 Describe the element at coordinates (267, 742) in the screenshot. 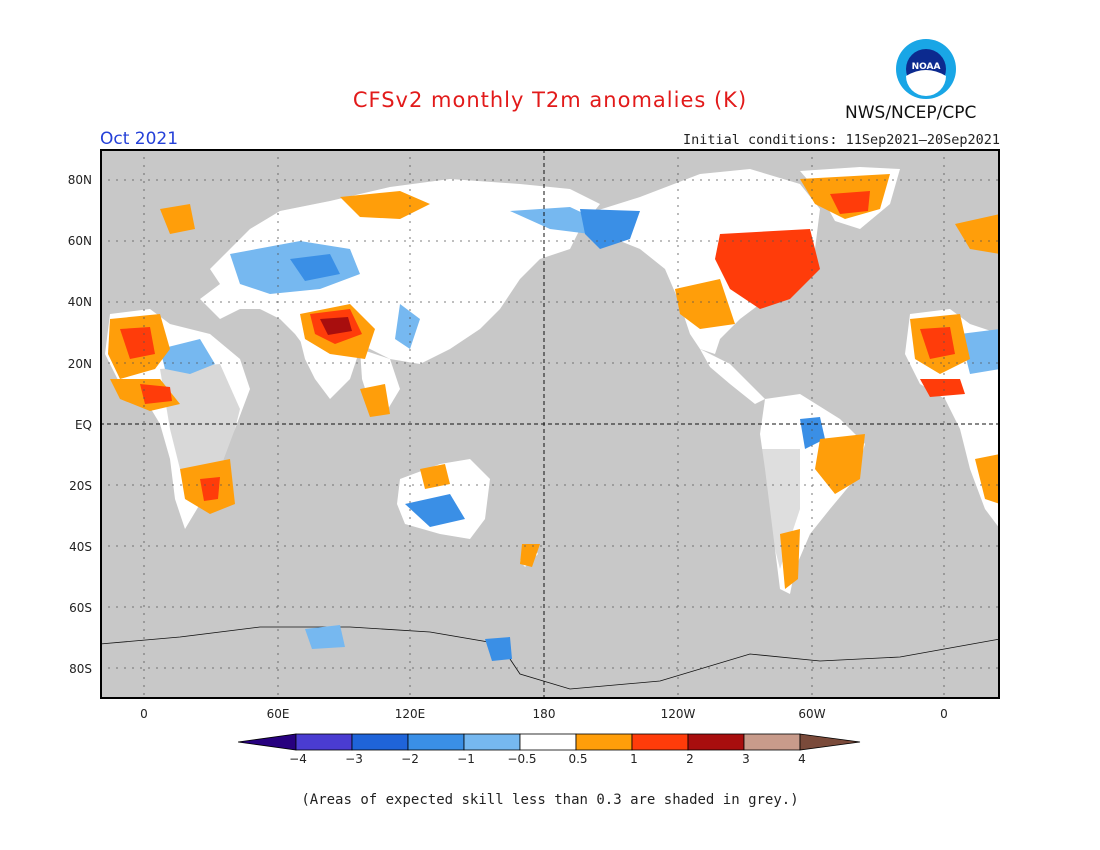

I see `colorbar-arrow-low` at that location.